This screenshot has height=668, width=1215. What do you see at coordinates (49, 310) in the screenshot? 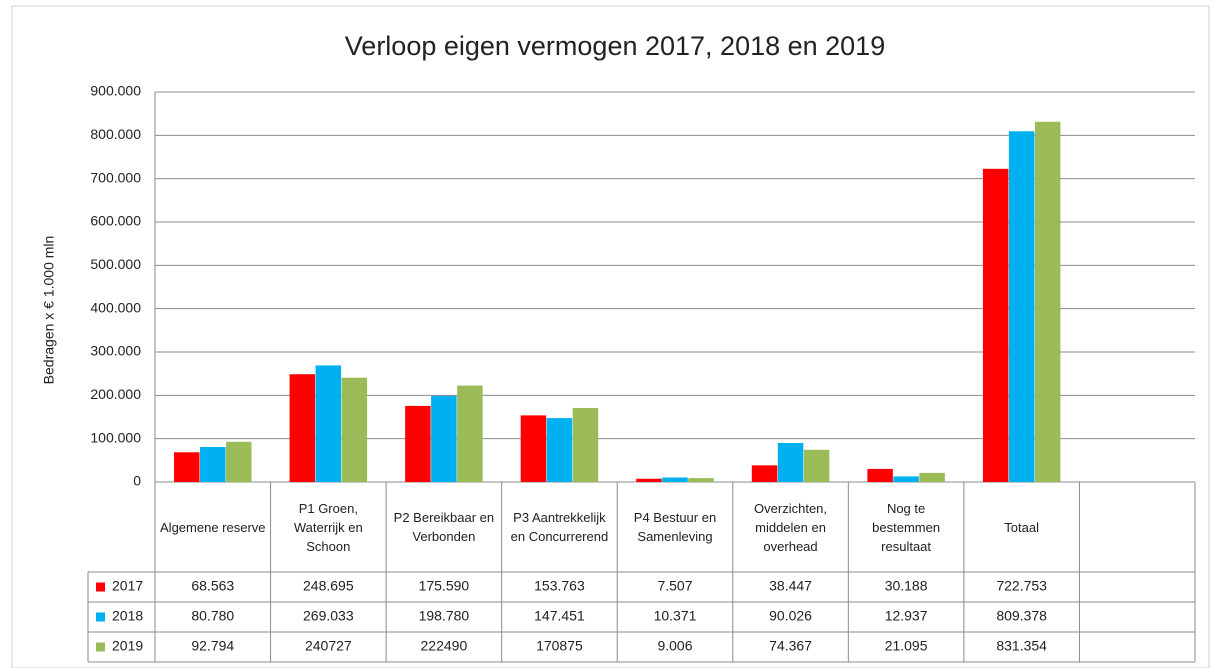
I see `y-axis-label: Bedragen x € 1.000 mln` at bounding box center [49, 310].